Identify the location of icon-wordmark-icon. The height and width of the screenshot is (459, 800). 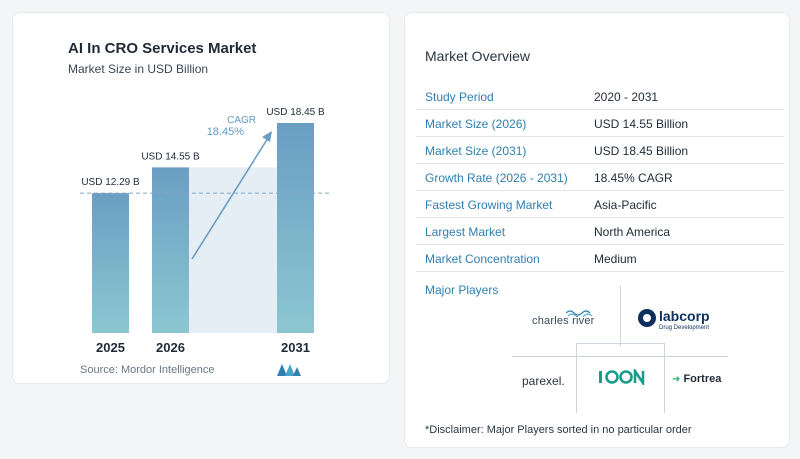
(622, 377).